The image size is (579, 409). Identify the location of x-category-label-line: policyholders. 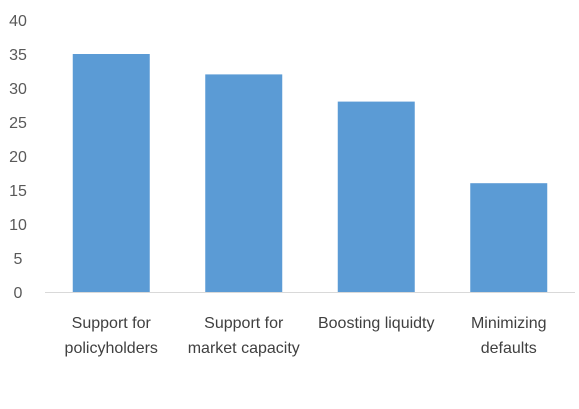
(111, 348).